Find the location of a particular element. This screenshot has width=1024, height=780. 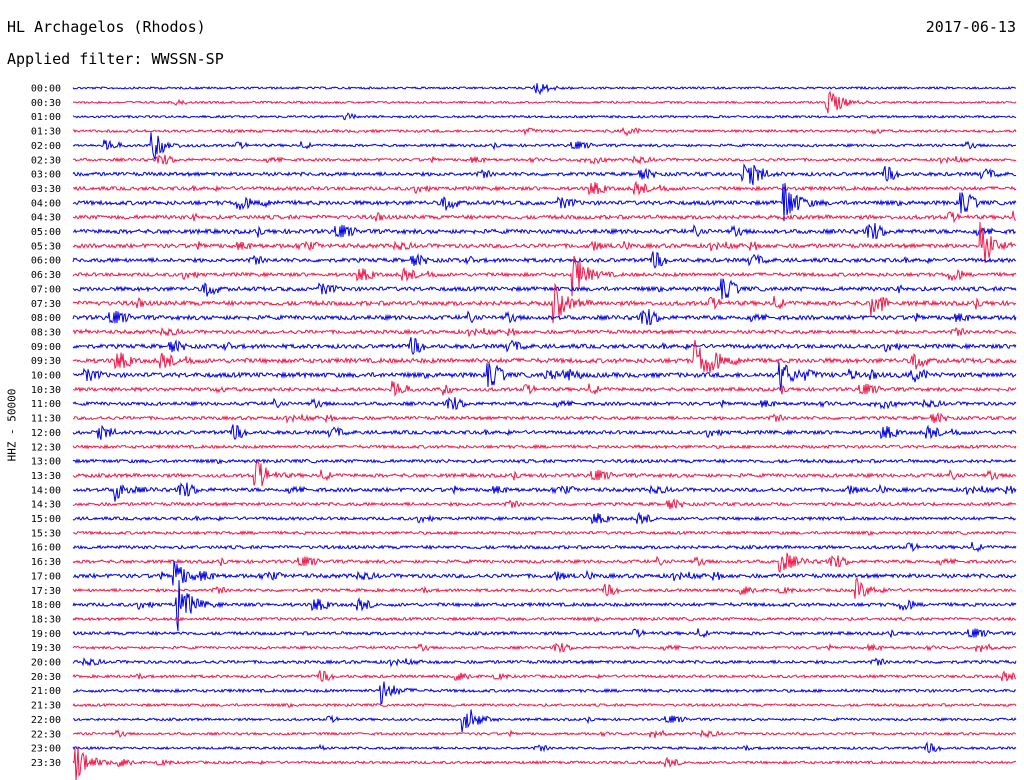

time-tick-label: 03:30 is located at coordinates (46, 189).